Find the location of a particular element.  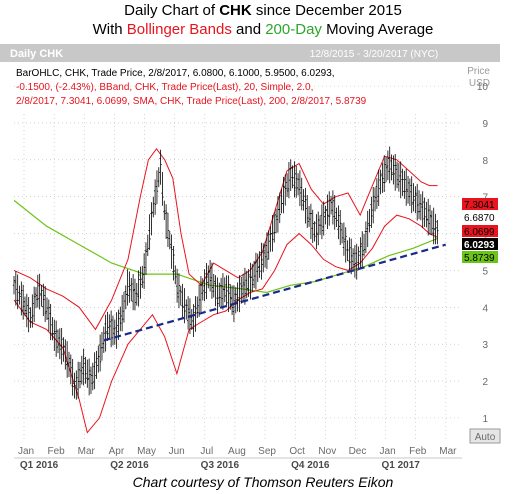

price-axis-title: Price is located at coordinates (478, 71).